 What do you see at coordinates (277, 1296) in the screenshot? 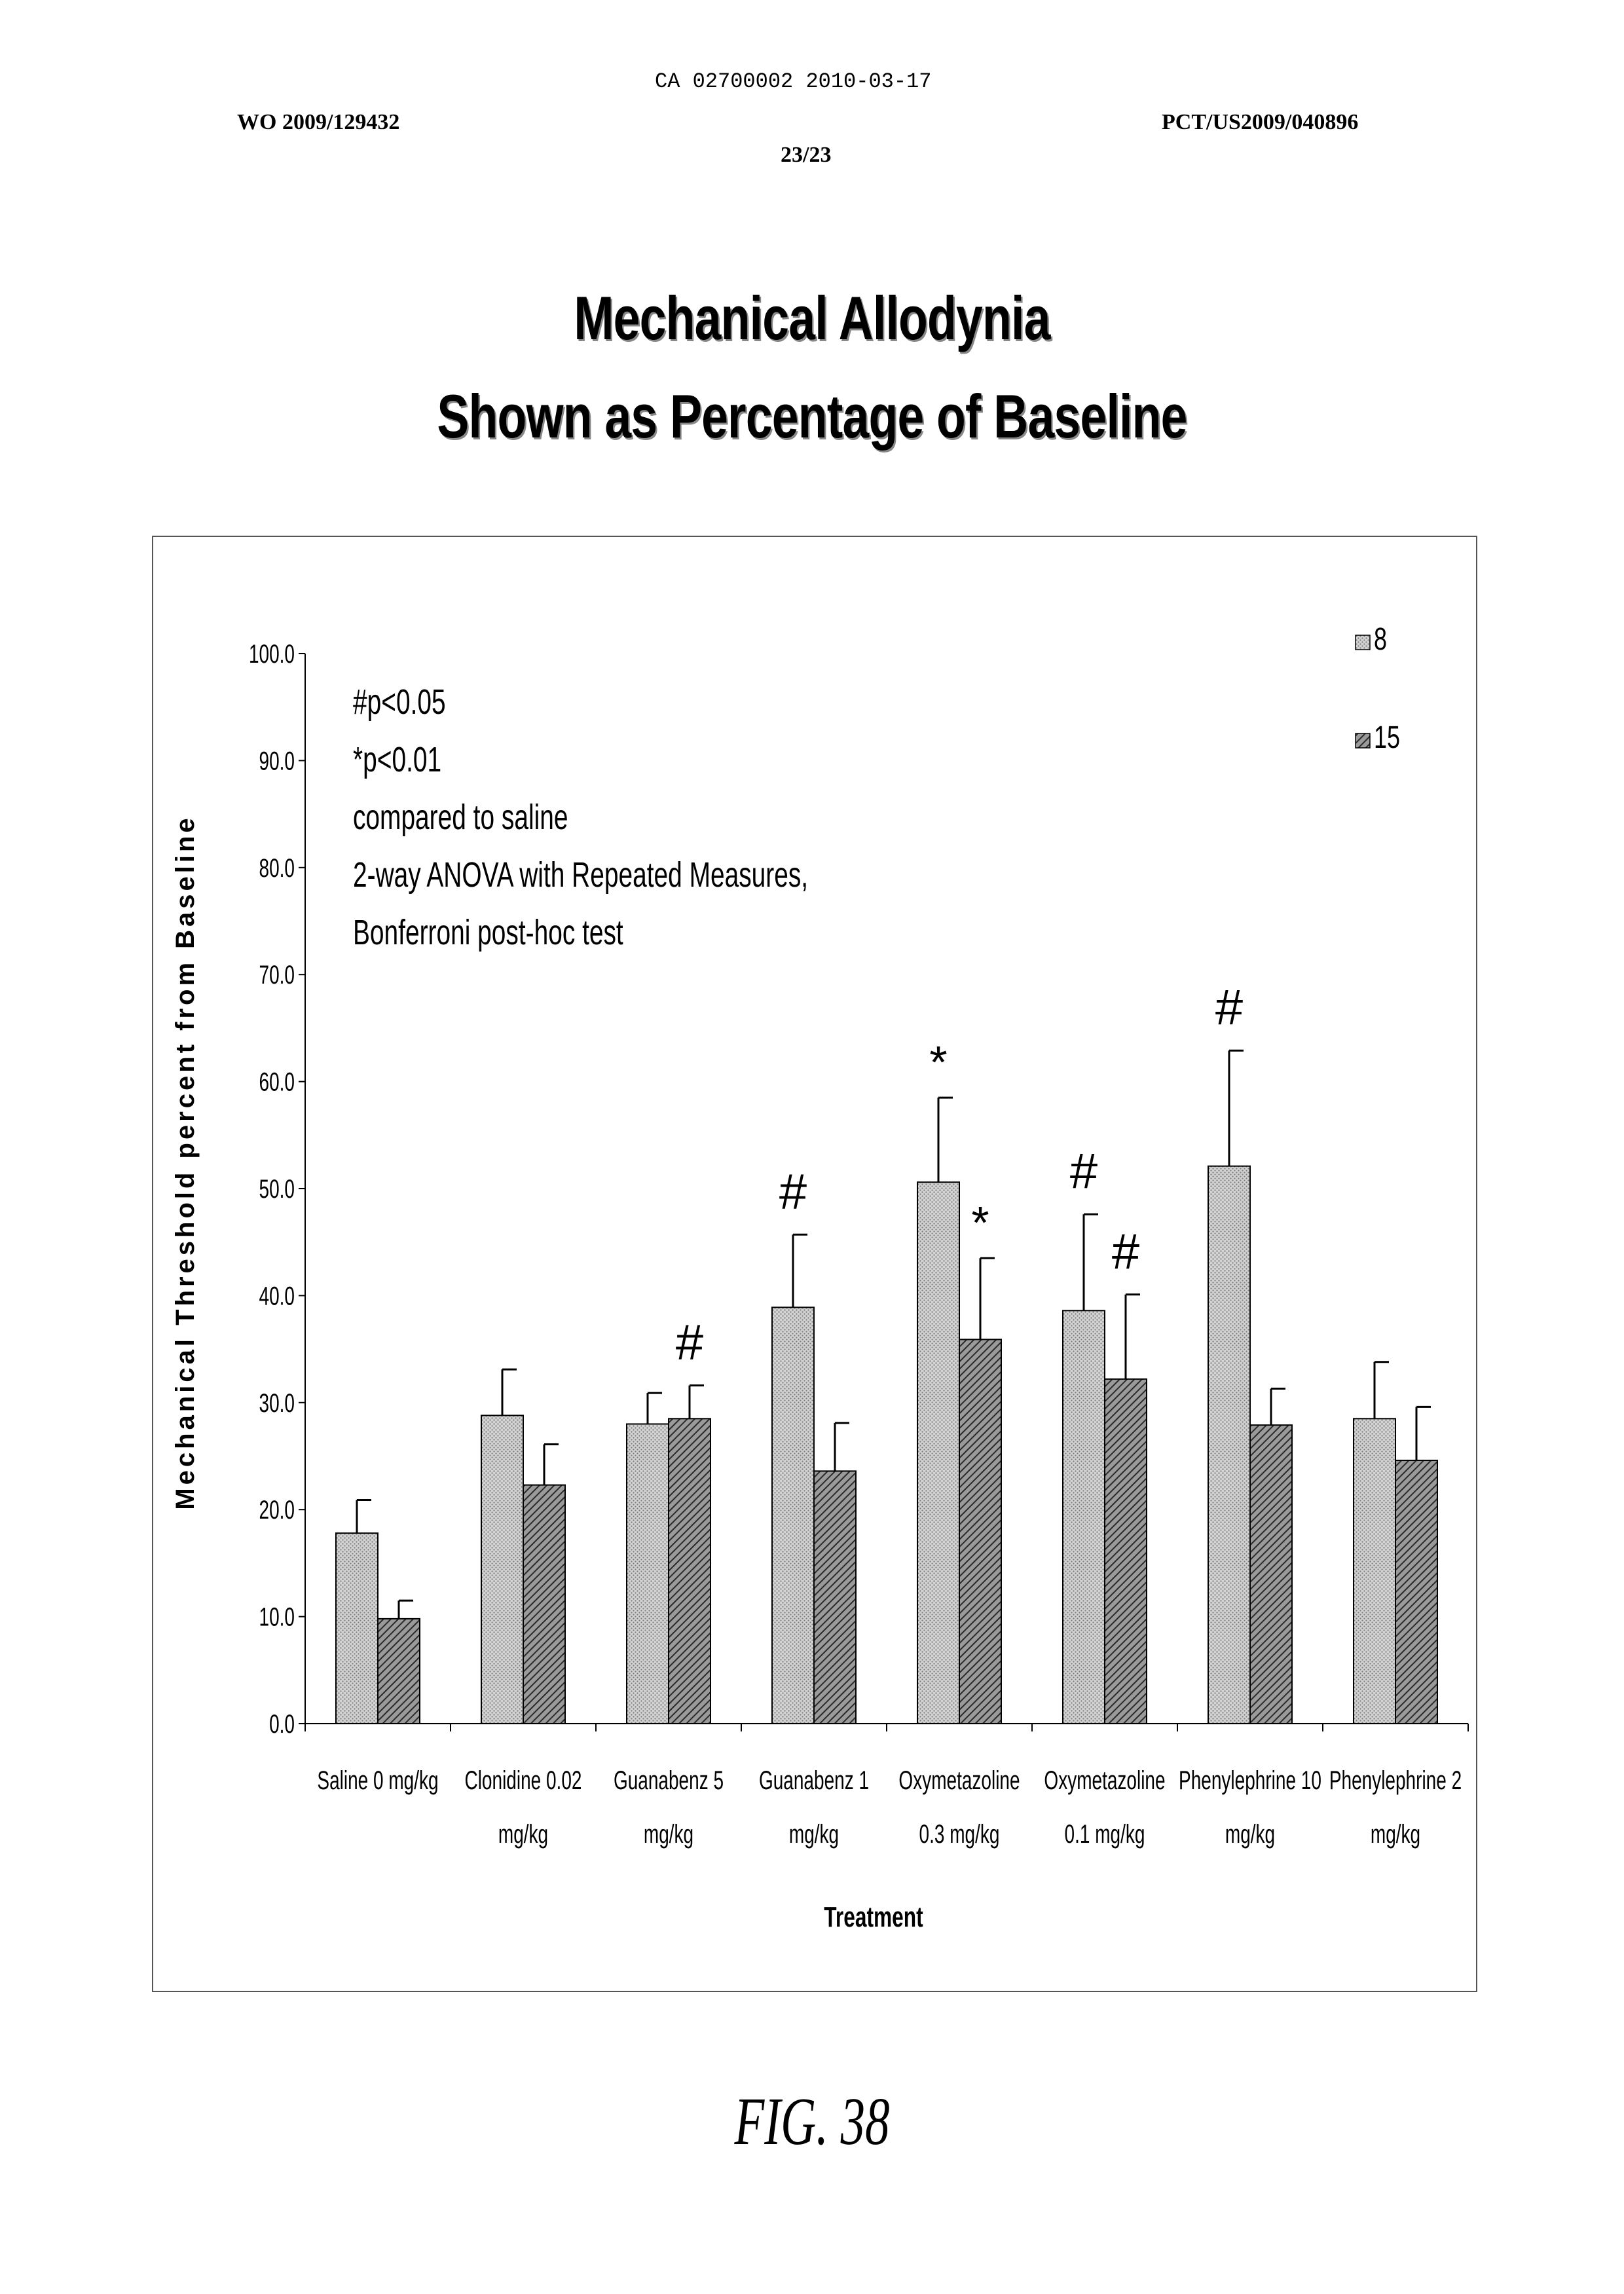
I see `y-tick-label: 40.0` at bounding box center [277, 1296].